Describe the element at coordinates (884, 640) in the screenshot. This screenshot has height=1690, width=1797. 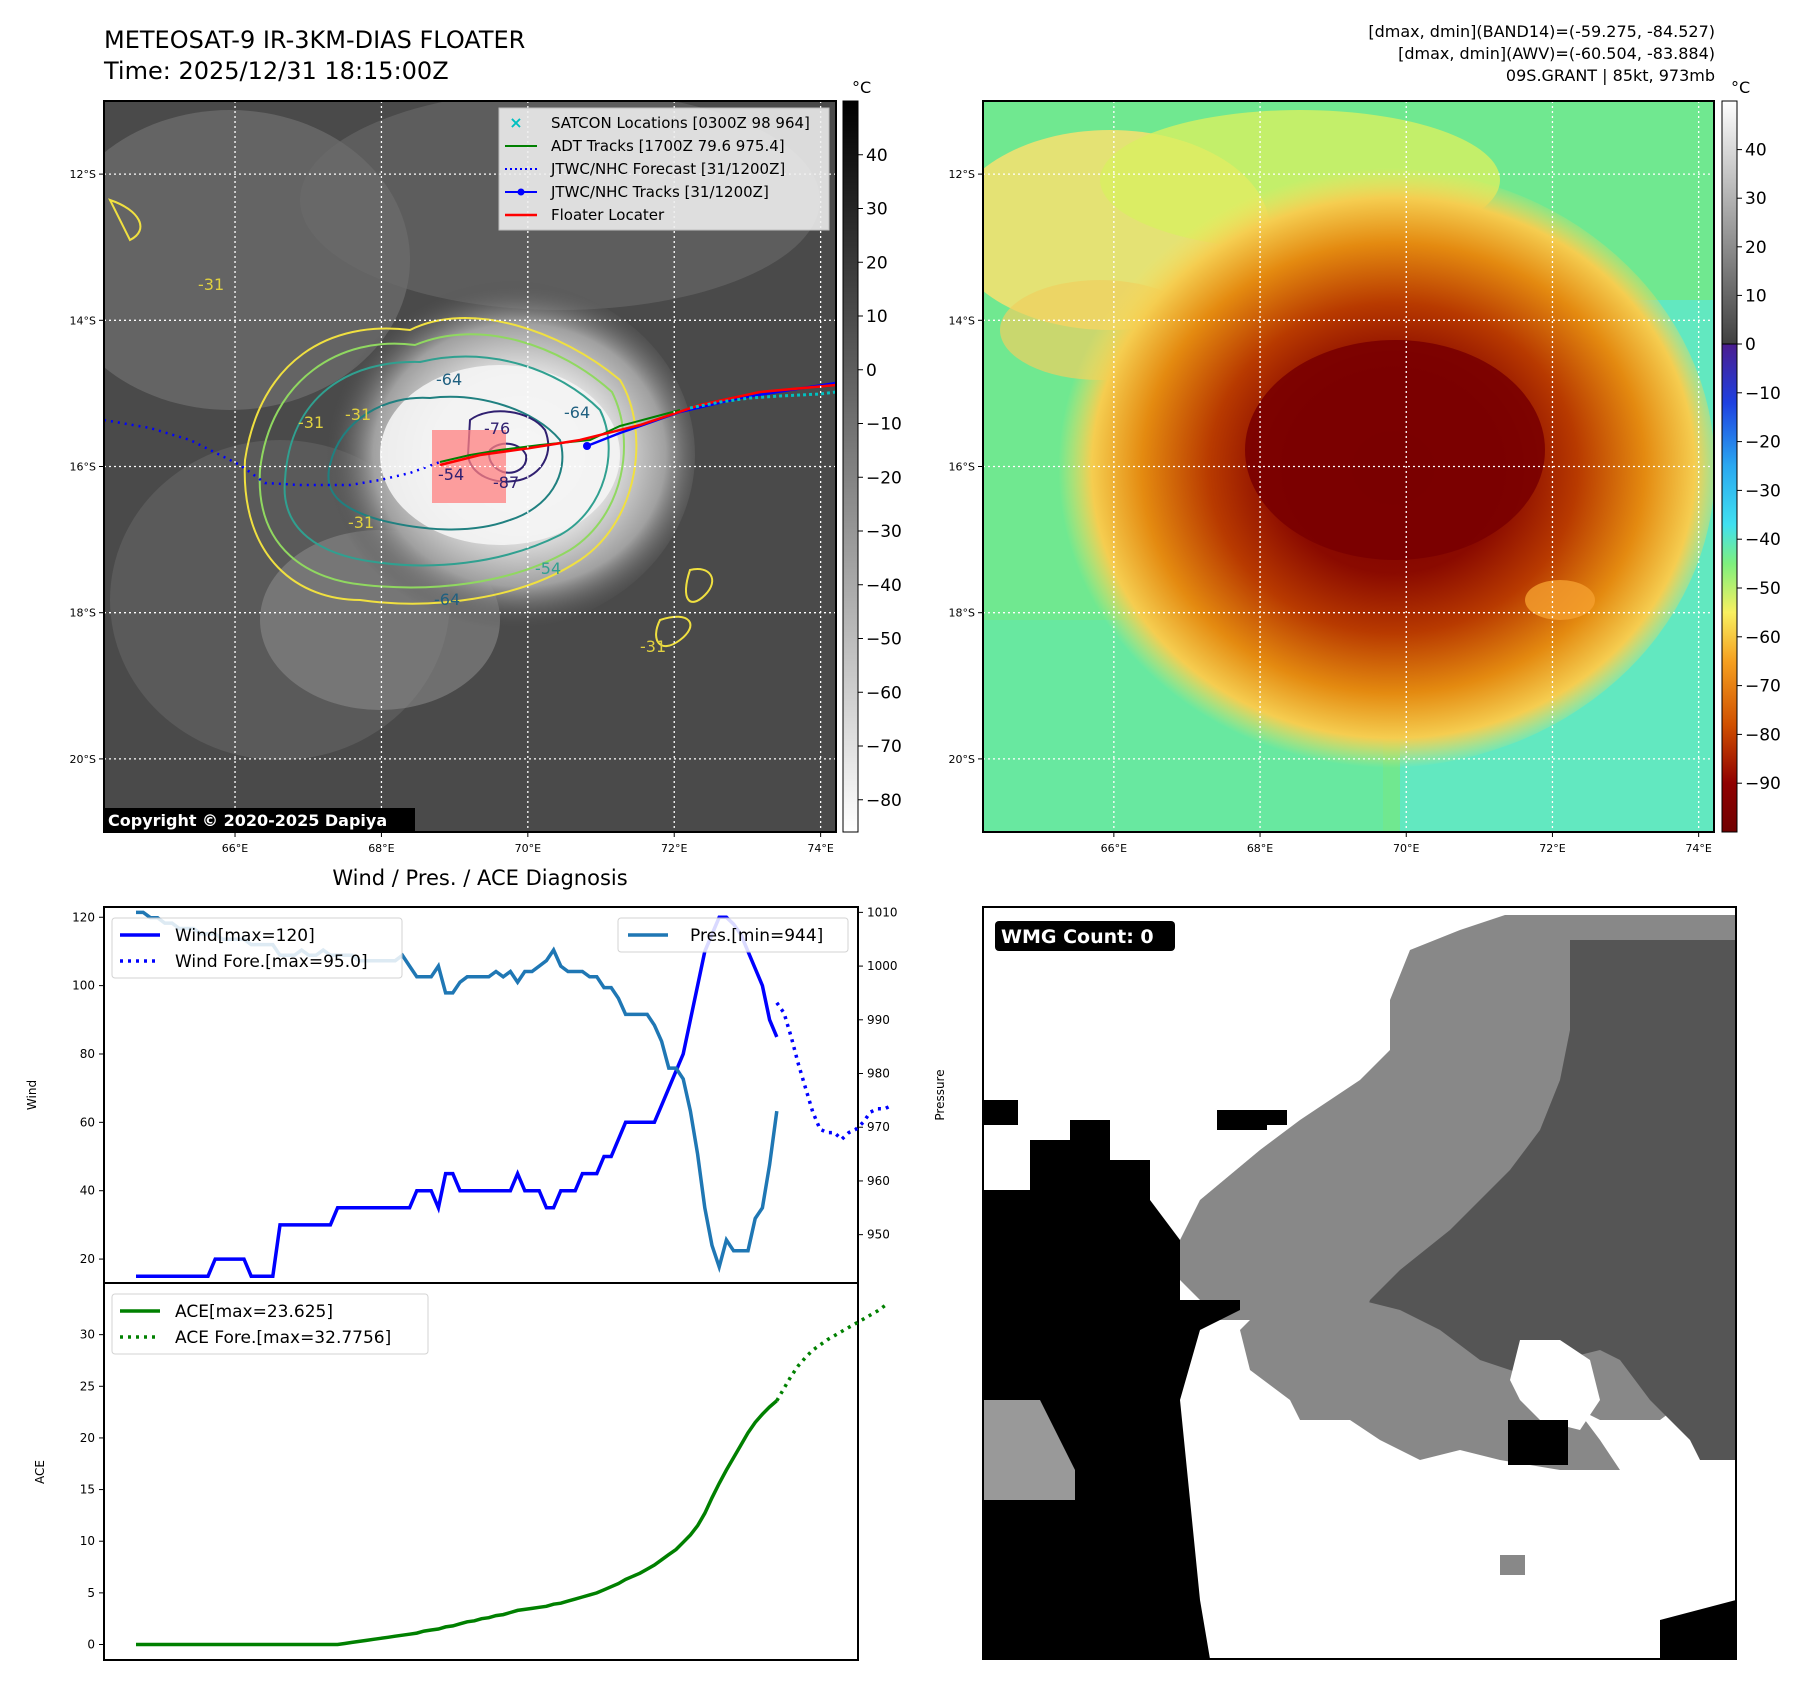
I see `ir-colorbar-tick: −50` at that location.